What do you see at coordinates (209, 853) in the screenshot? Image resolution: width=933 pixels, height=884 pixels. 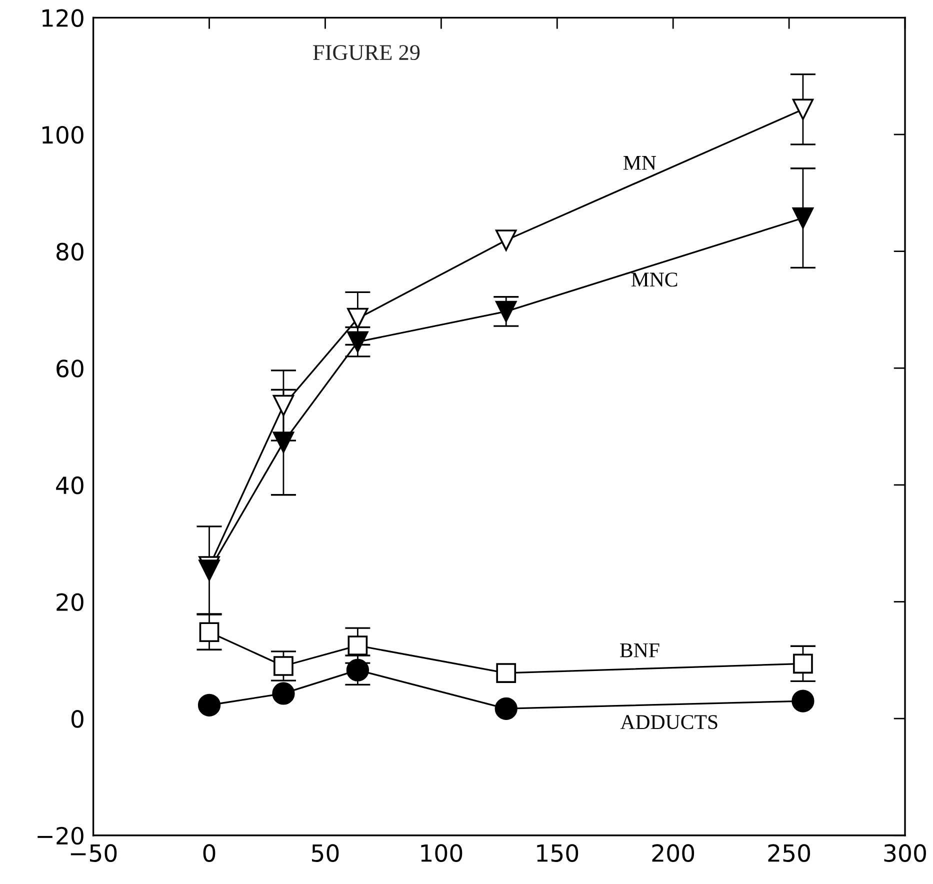 I see `x-tick-label: 0` at bounding box center [209, 853].